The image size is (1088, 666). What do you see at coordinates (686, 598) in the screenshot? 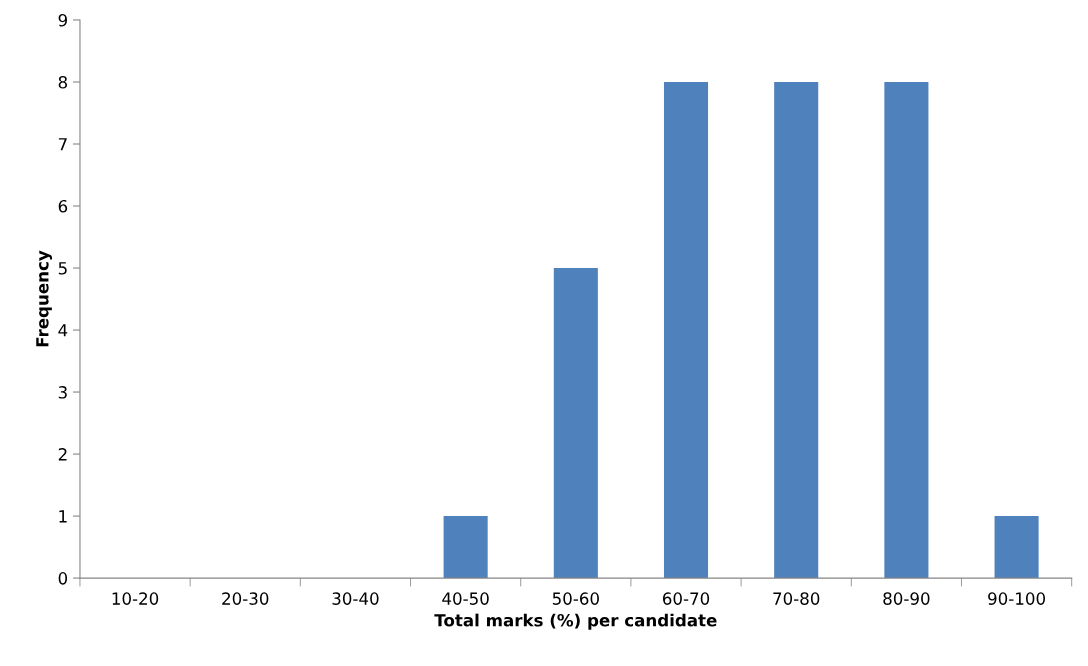
I see `x-tick-label: 60-70` at bounding box center [686, 598].